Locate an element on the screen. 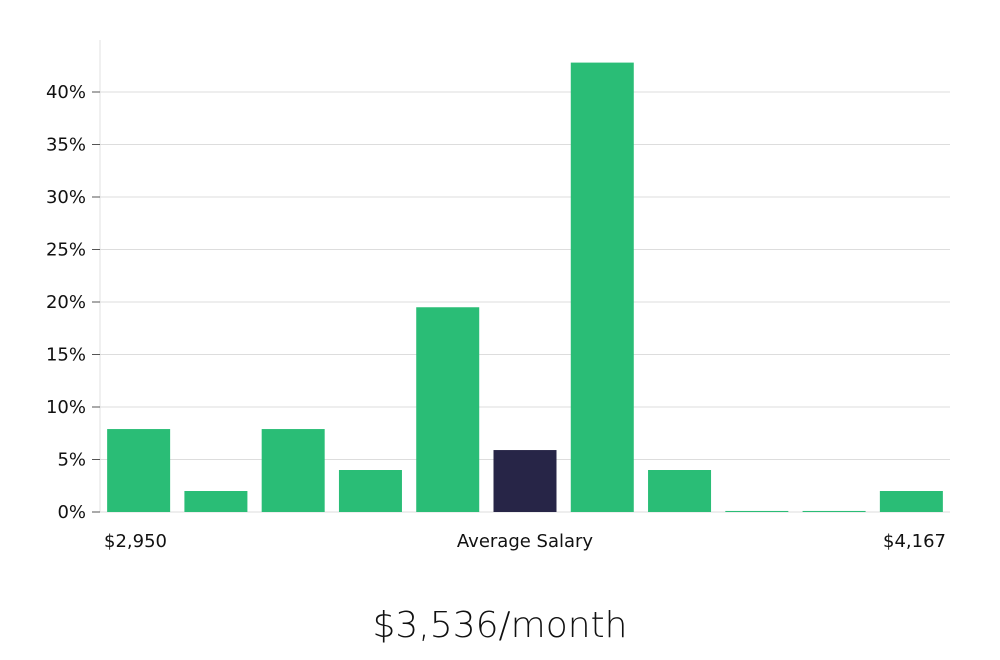 Image resolution: width=1000 pixels, height=660 pixels. x-end-label: $4,167 is located at coordinates (914, 541).